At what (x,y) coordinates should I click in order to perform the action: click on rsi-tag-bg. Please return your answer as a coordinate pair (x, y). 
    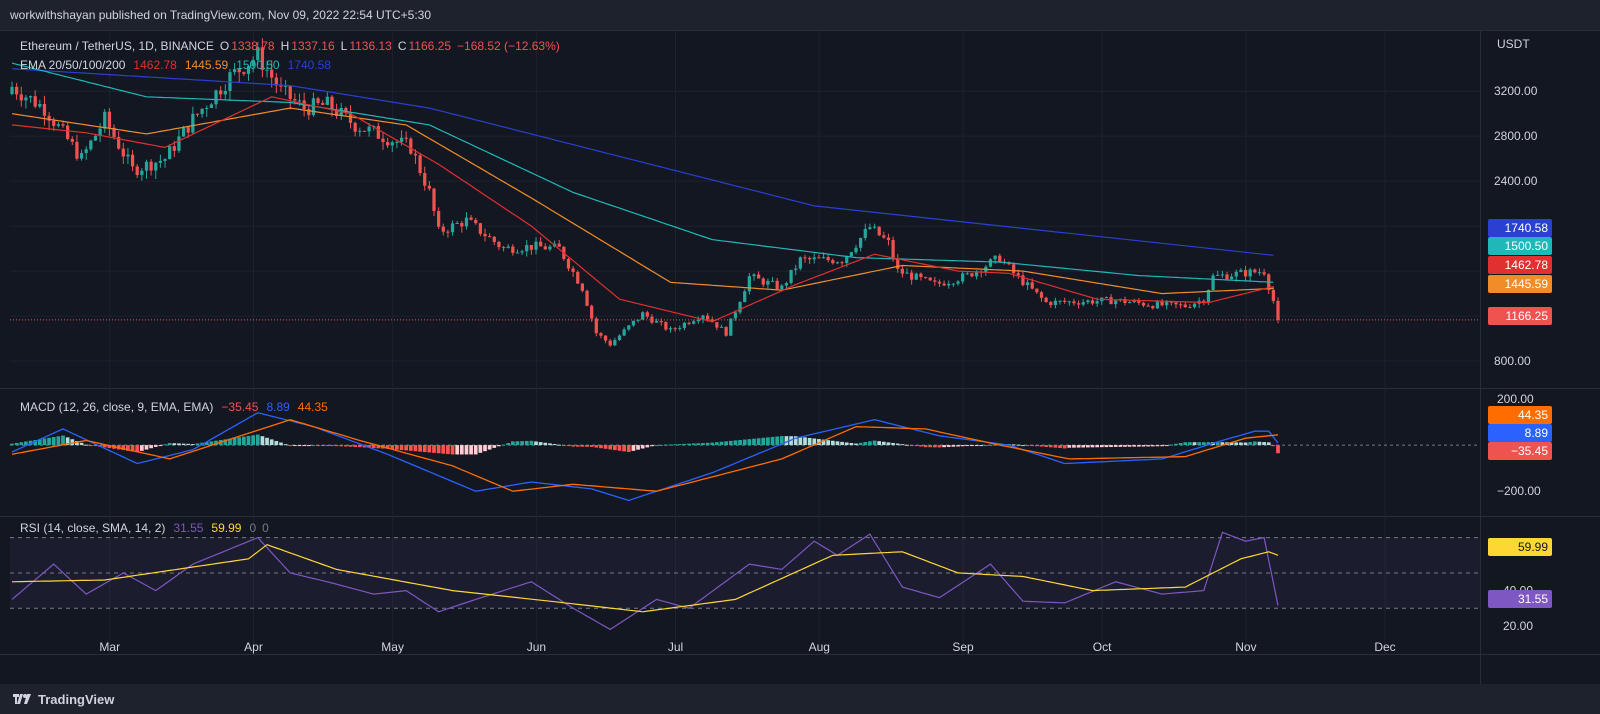
    Looking at the image, I should click on (1520, 547).